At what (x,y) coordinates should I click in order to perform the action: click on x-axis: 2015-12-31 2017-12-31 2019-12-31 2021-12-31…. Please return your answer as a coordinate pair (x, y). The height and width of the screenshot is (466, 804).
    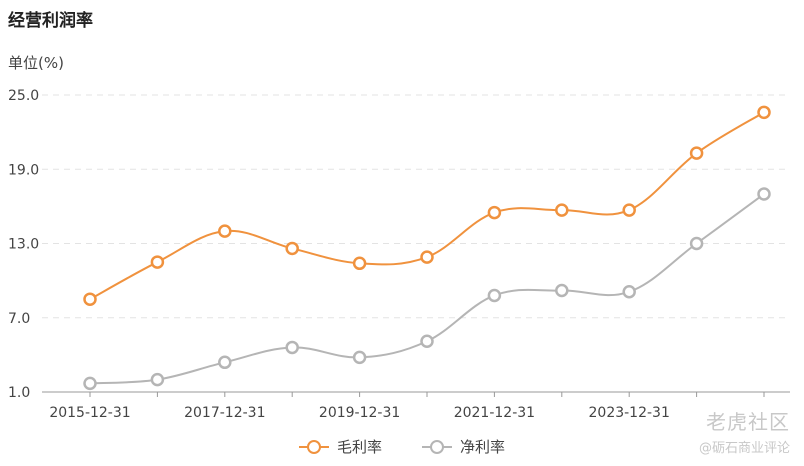
    Looking at the image, I should click on (416, 406).